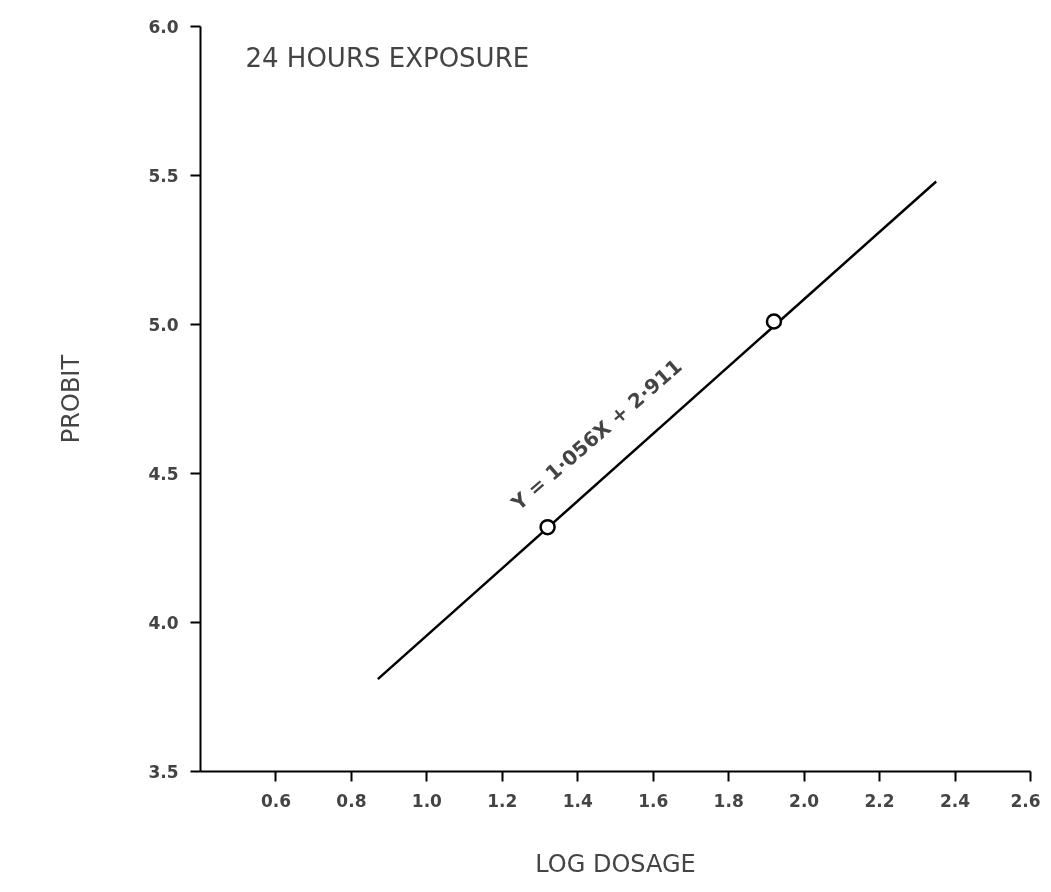 The width and height of the screenshot is (1051, 892). What do you see at coordinates (502, 800) in the screenshot?
I see `x-tick-label: 1.2` at bounding box center [502, 800].